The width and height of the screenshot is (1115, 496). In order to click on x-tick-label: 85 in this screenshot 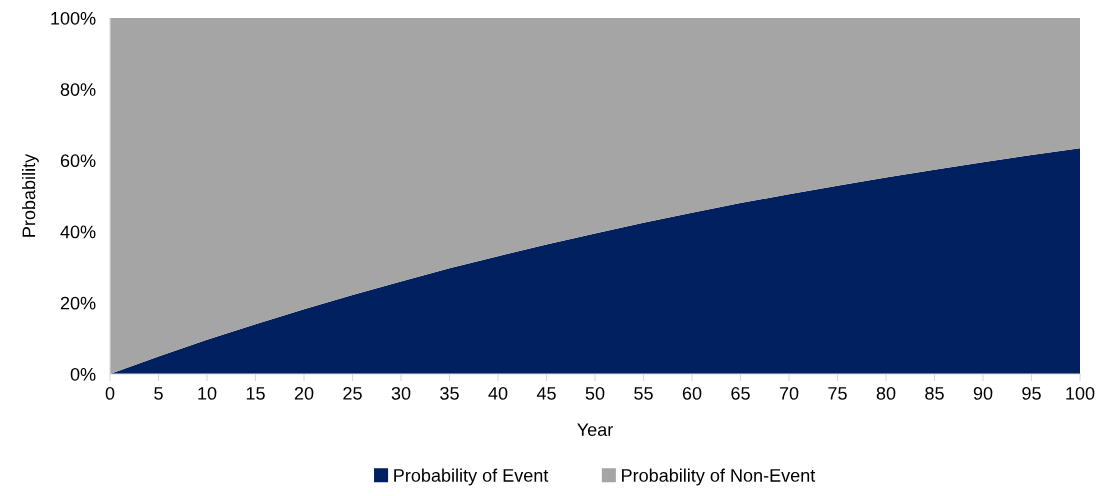, I will do `click(934, 393)`.